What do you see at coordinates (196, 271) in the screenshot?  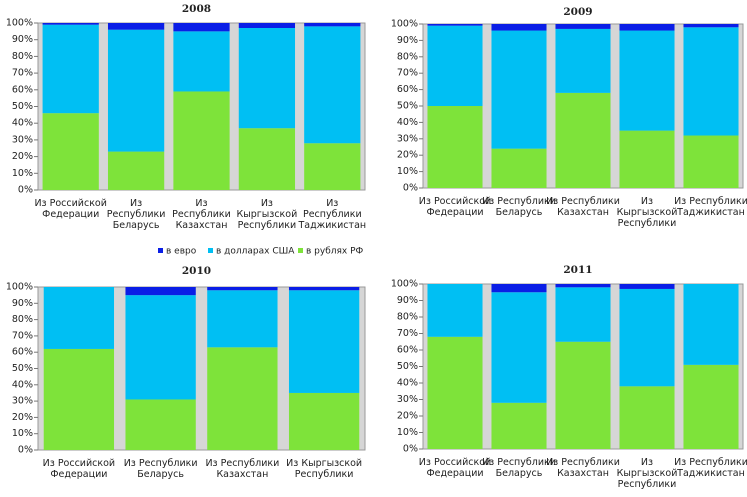 I see `chart-title: 2010` at bounding box center [196, 271].